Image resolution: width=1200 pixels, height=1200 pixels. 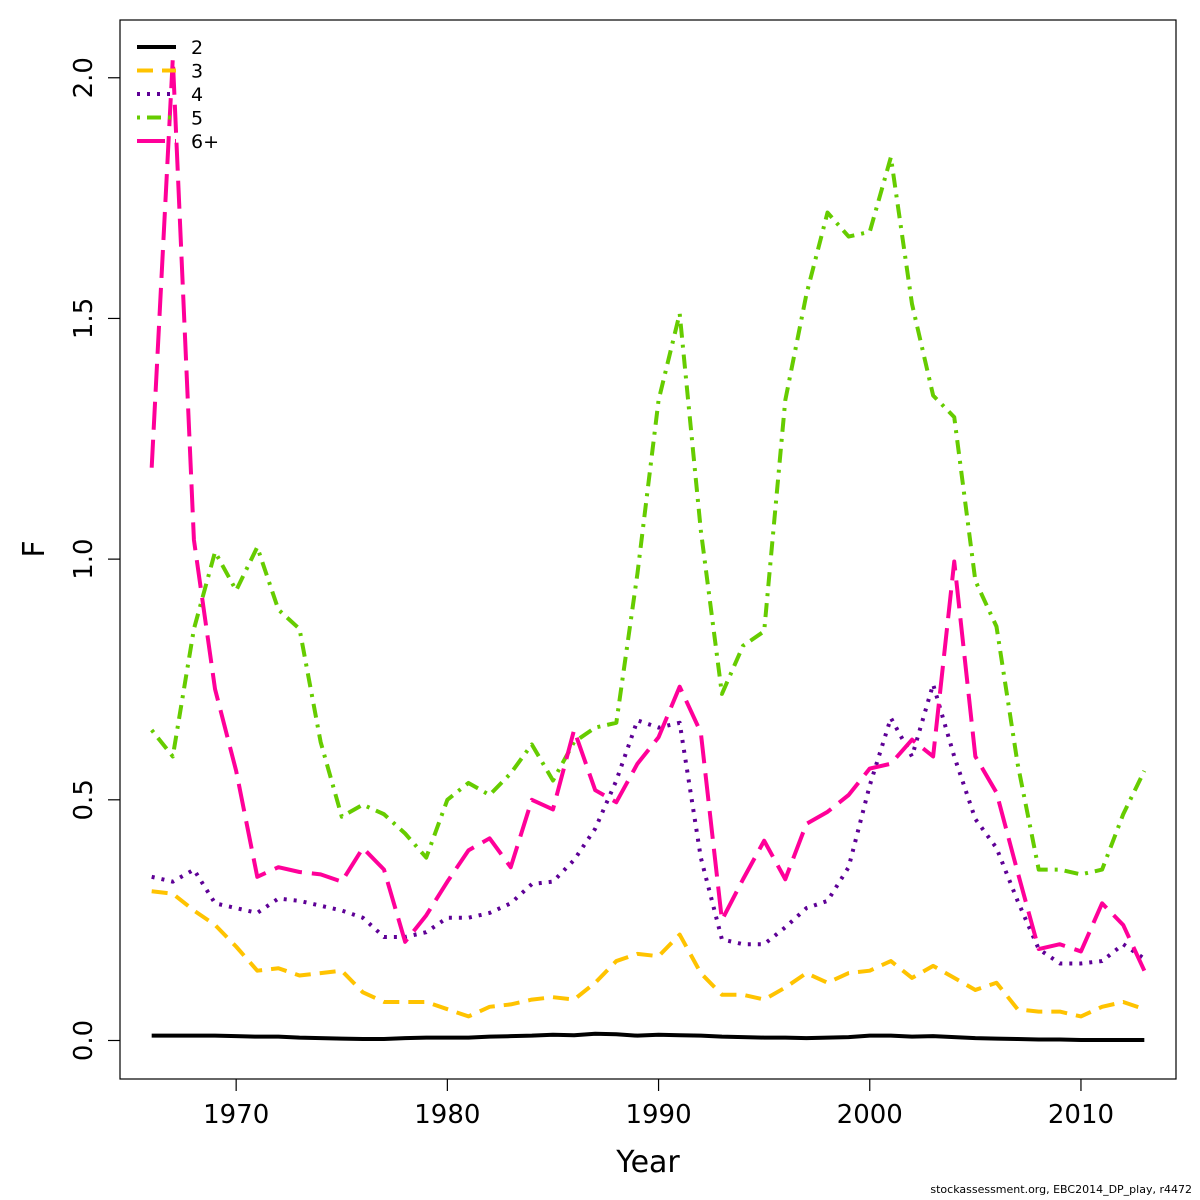 What do you see at coordinates (34, 548) in the screenshot?
I see `y-axis-title: F` at bounding box center [34, 548].